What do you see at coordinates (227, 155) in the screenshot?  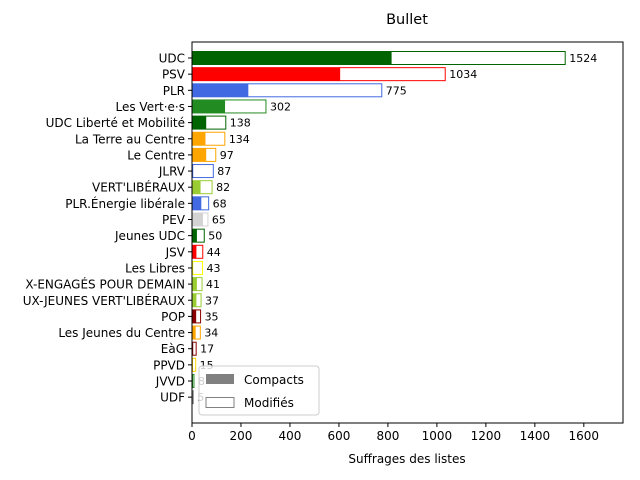 I see `bar-value-label: 97` at bounding box center [227, 155].